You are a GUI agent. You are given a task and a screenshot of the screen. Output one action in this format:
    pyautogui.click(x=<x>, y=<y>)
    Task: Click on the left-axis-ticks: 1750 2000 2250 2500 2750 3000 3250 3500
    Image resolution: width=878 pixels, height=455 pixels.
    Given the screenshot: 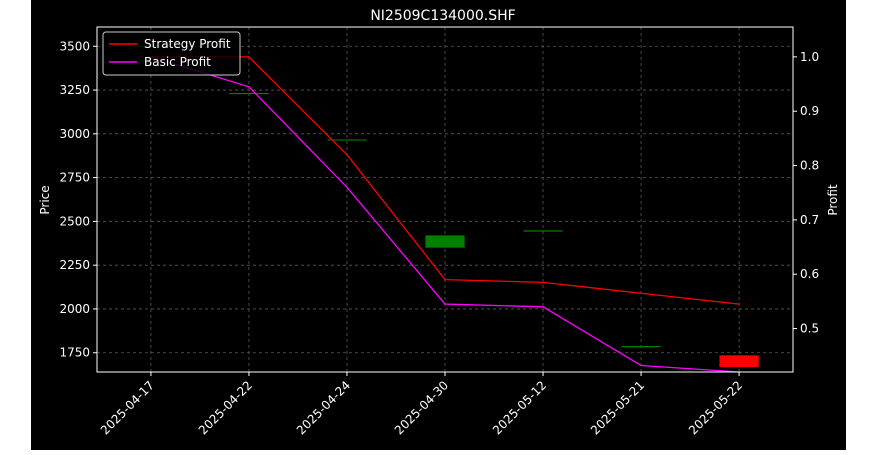 What is the action you would take?
    pyautogui.click(x=78, y=199)
    